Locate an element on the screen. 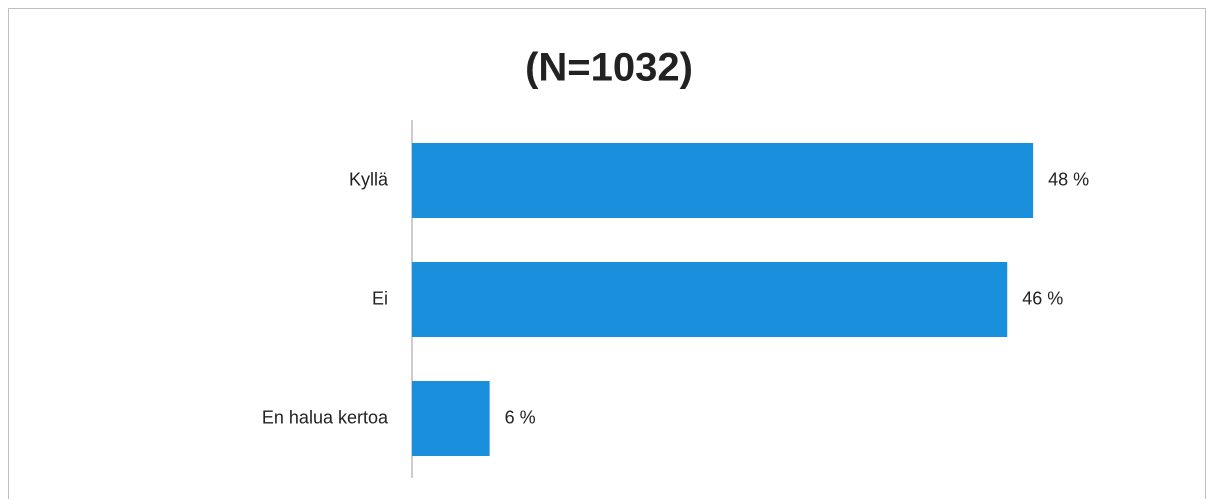 The image size is (1214, 504). chart-title: (N=1032) is located at coordinates (609, 68).